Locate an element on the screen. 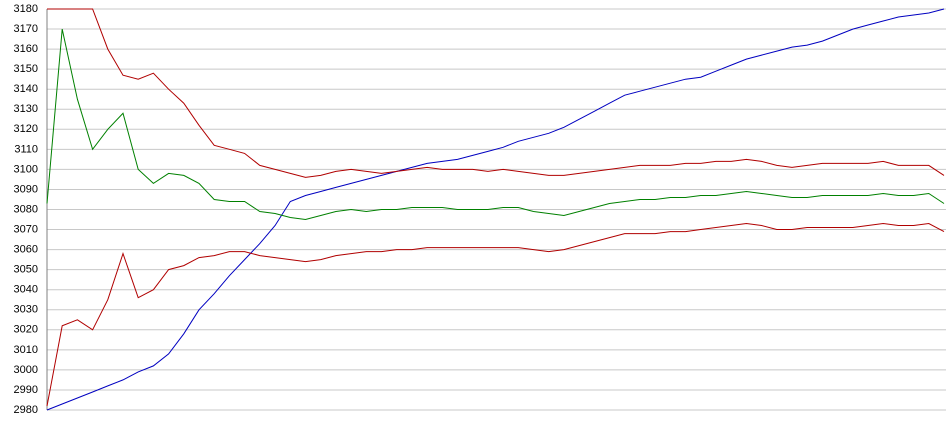 This screenshot has width=950, height=435. y-tick-label: 3070 is located at coordinates (26, 229).